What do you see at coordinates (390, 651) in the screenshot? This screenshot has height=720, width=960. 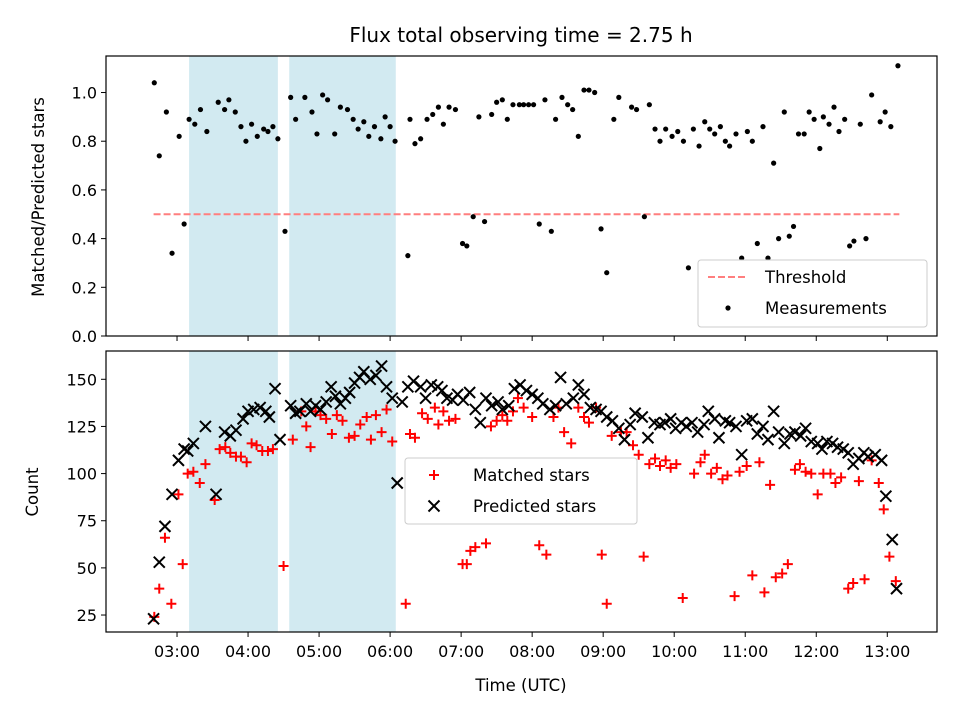 I see `bottom-x-tick-label: 06:00` at bounding box center [390, 651].